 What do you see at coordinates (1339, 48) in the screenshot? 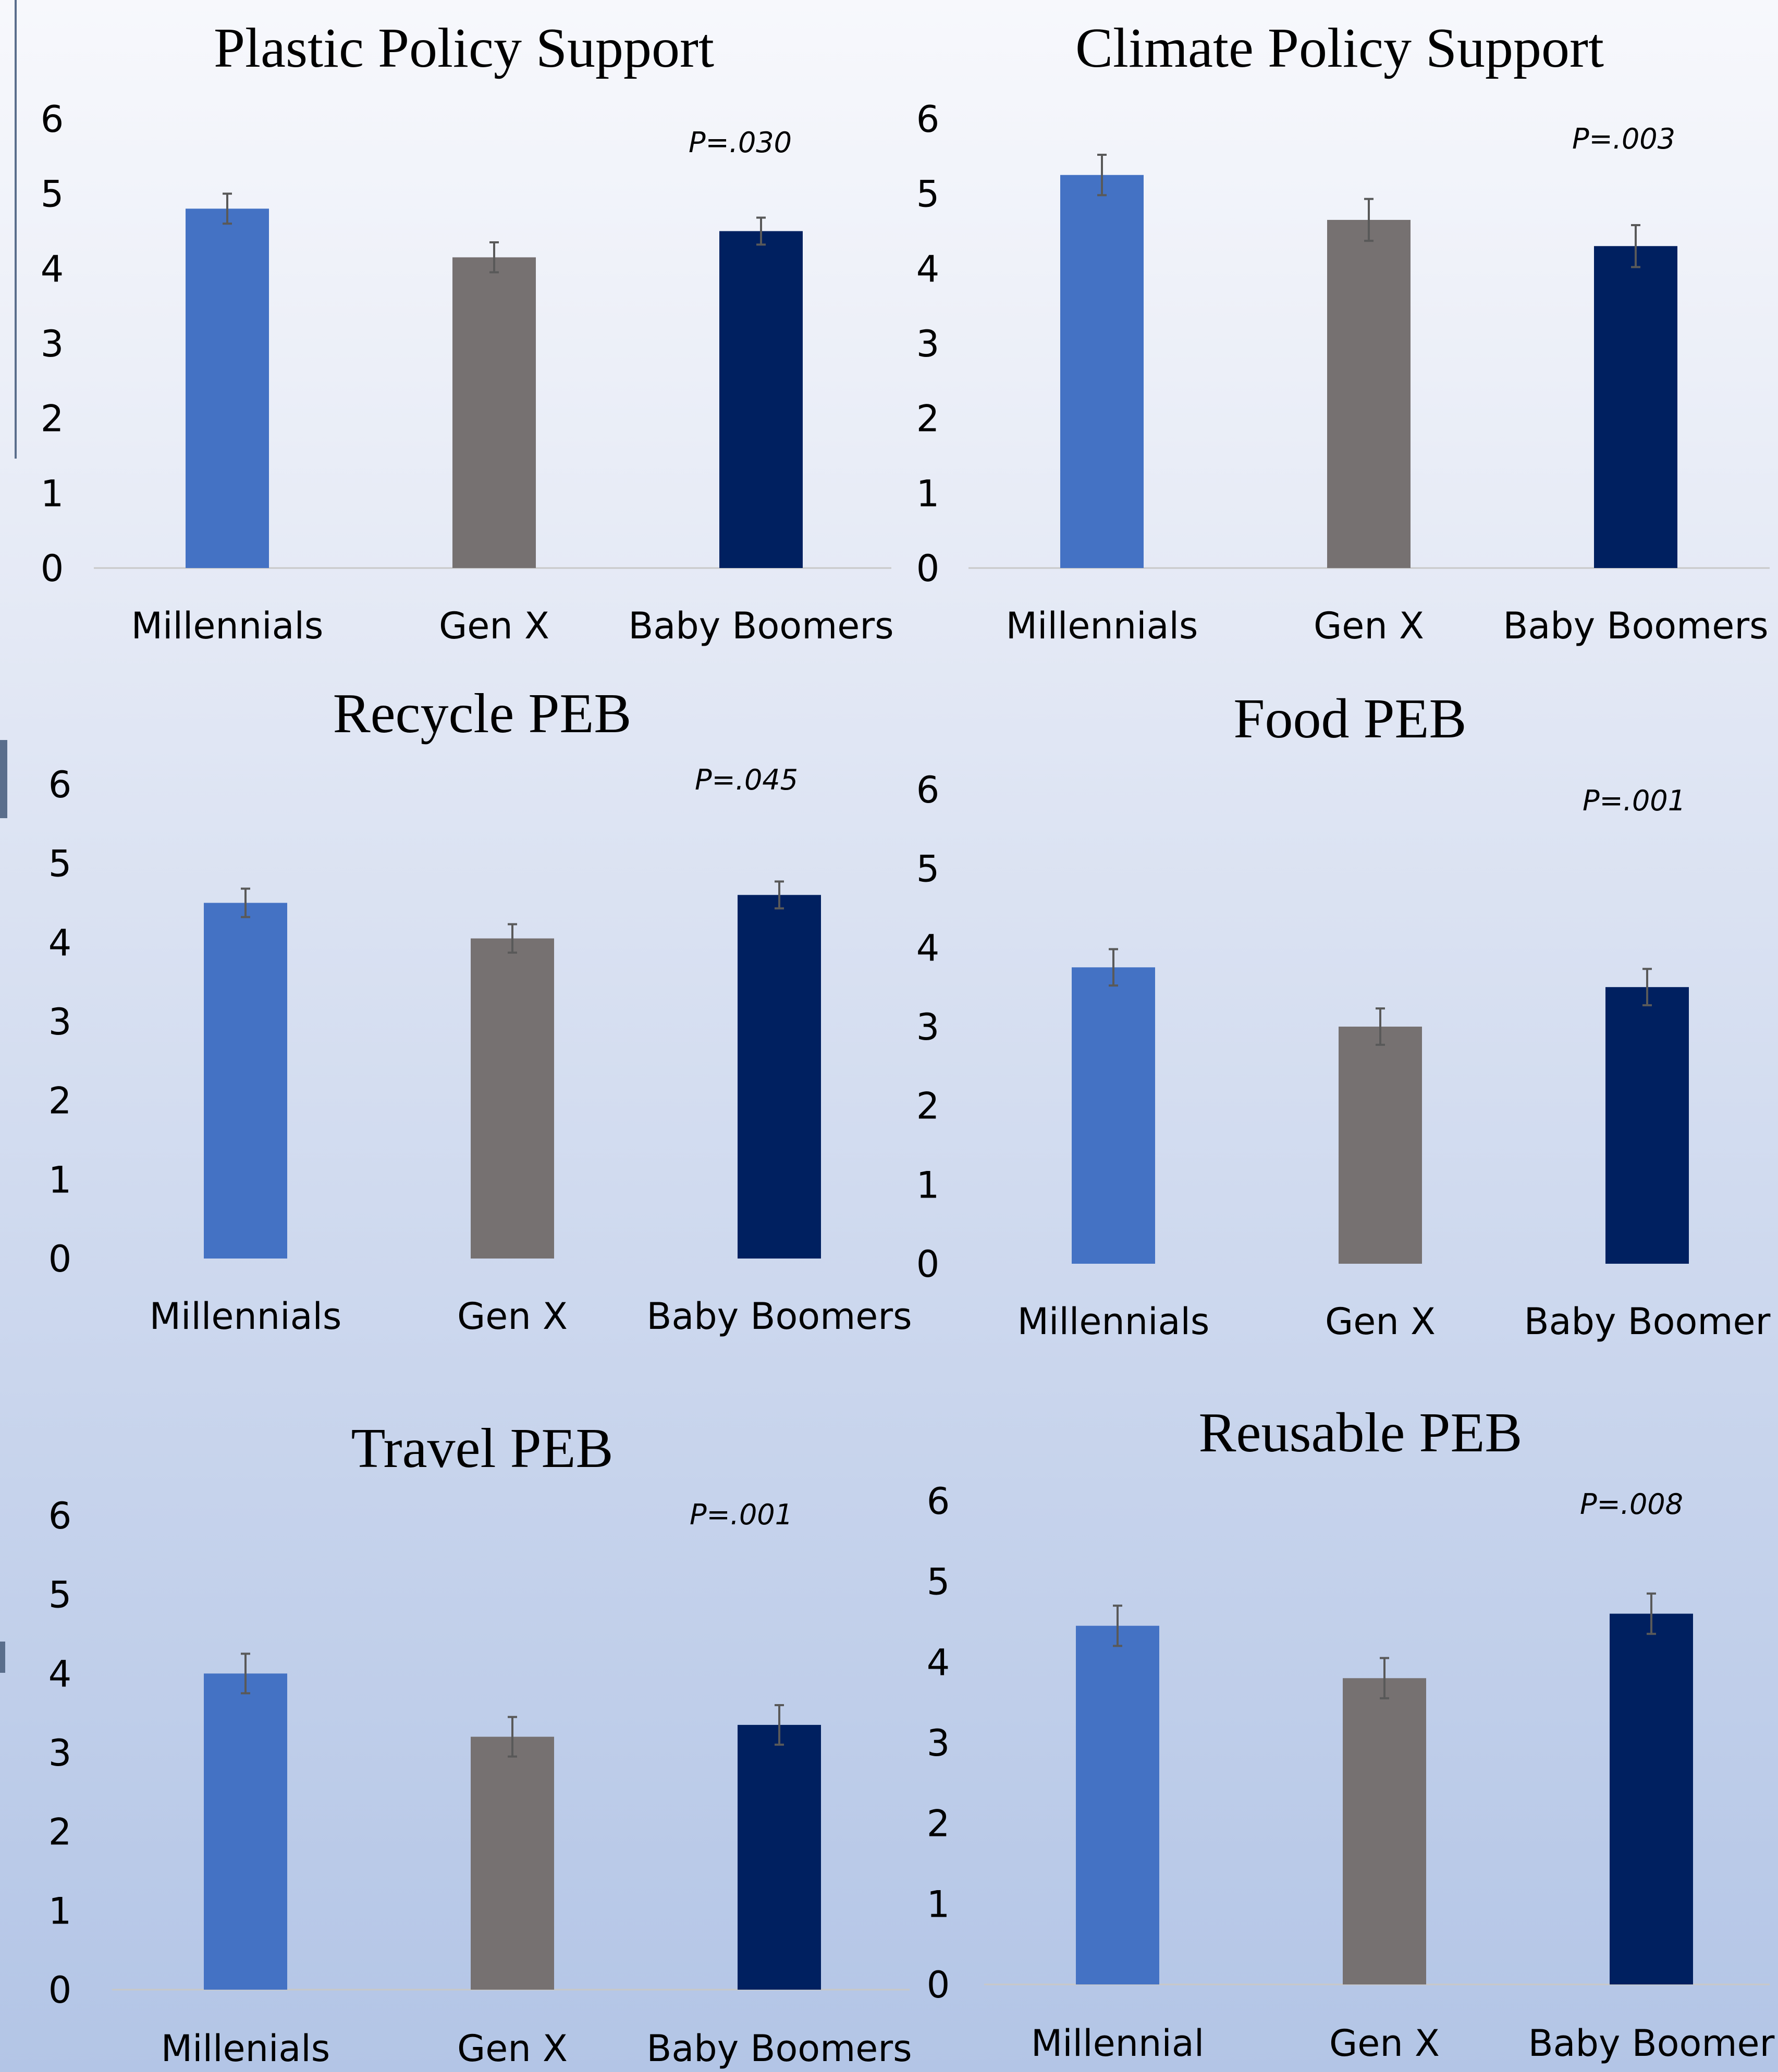
I see `chart-title: Climate Policy Support` at bounding box center [1339, 48].